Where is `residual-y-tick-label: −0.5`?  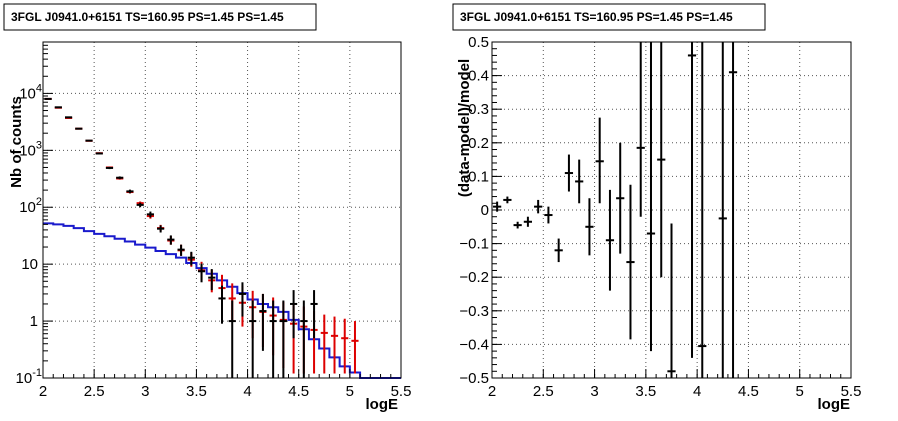 residual-y-tick-label: −0.5 is located at coordinates (474, 378).